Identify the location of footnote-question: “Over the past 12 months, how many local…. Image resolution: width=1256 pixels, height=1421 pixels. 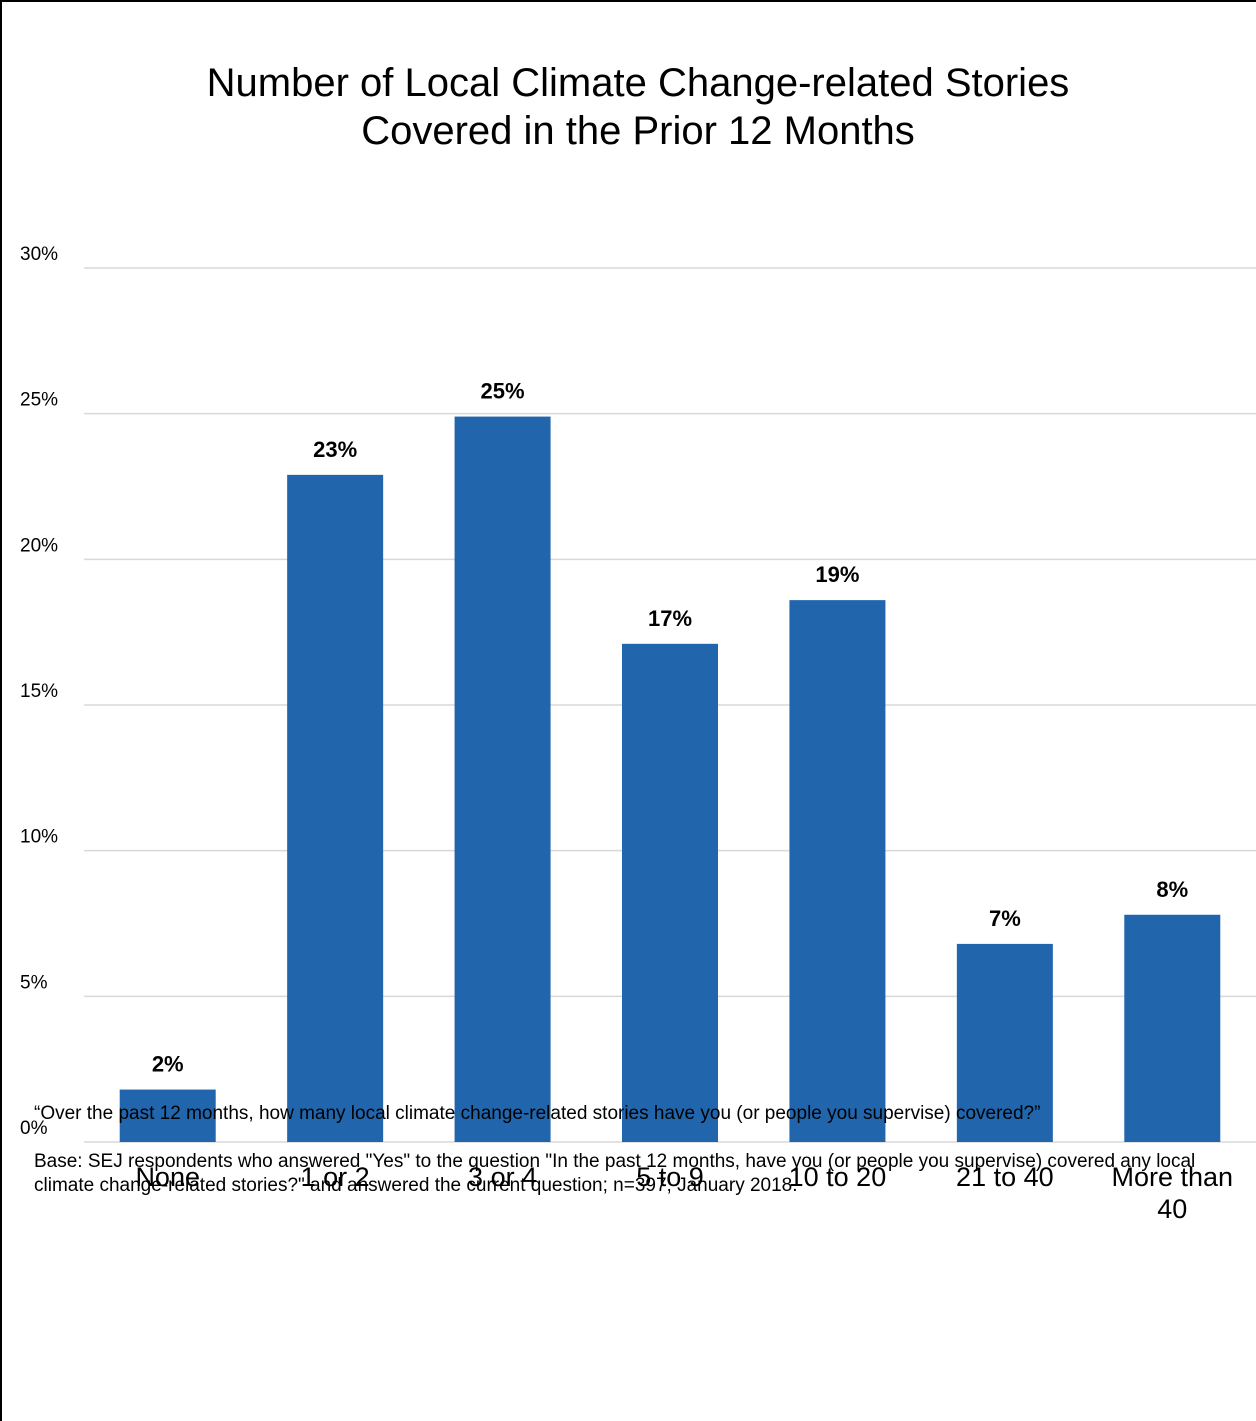
(537, 1113).